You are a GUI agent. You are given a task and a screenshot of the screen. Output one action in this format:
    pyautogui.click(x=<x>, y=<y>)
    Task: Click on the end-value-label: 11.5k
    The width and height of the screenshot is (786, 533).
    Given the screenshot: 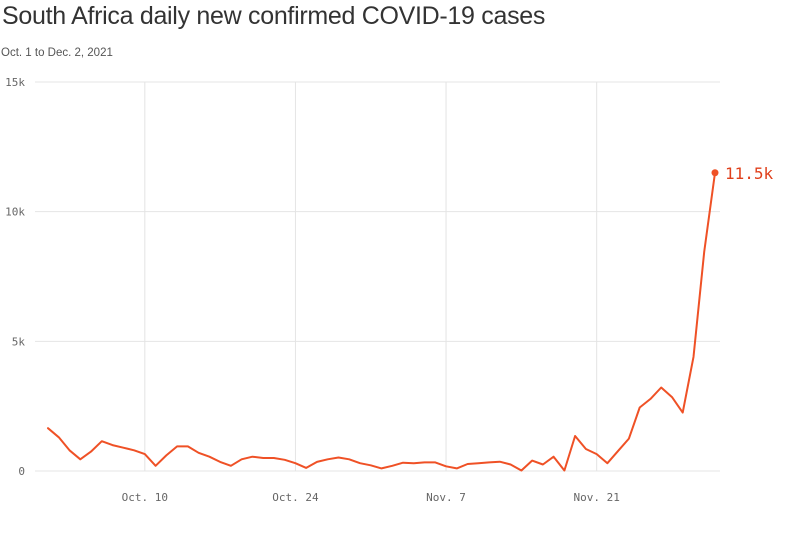 What is the action you would take?
    pyautogui.click(x=749, y=173)
    